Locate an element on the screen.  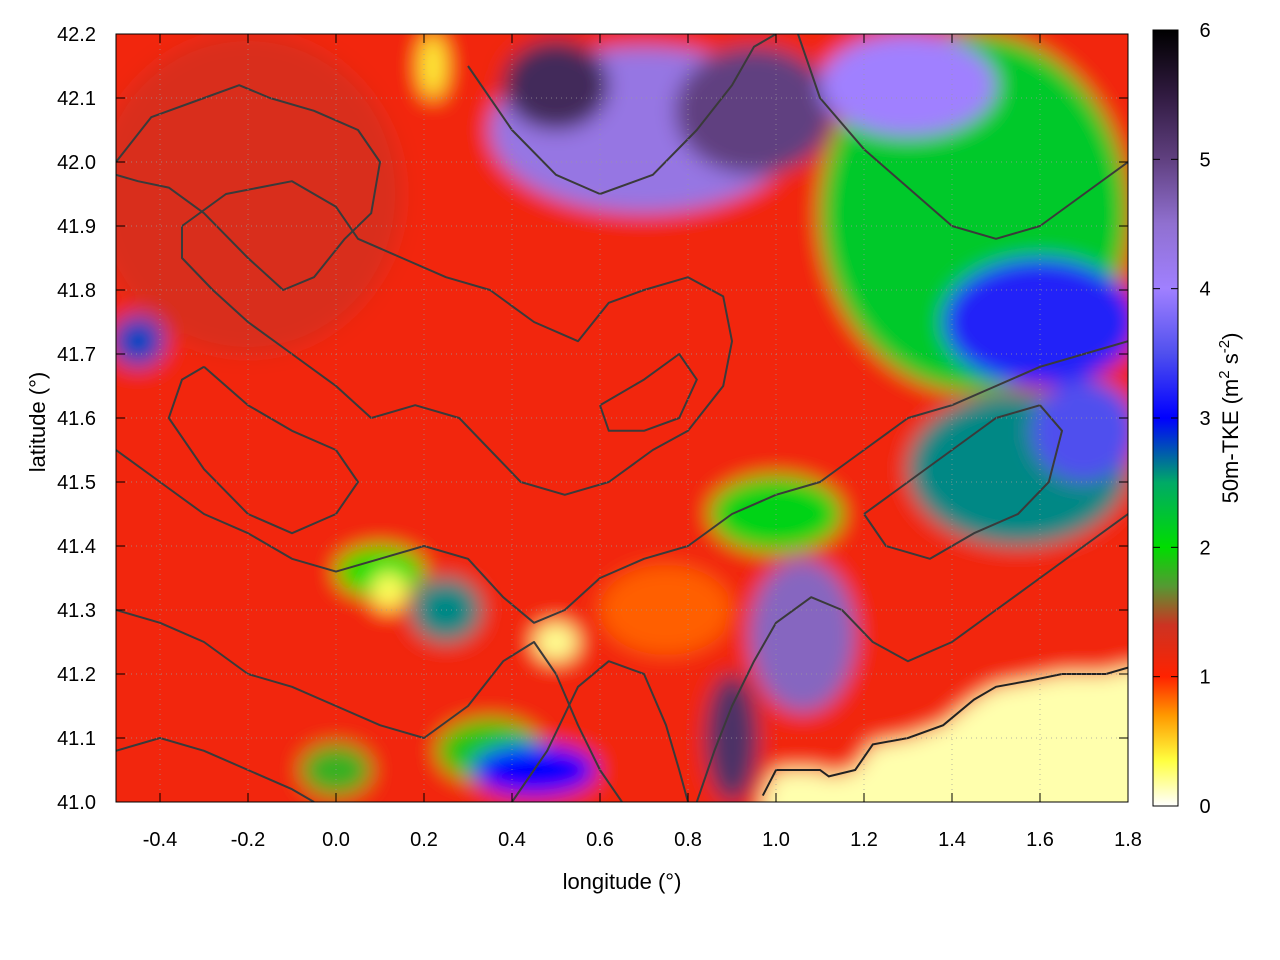
x-tick-label: -0.4 is located at coordinates (160, 840).